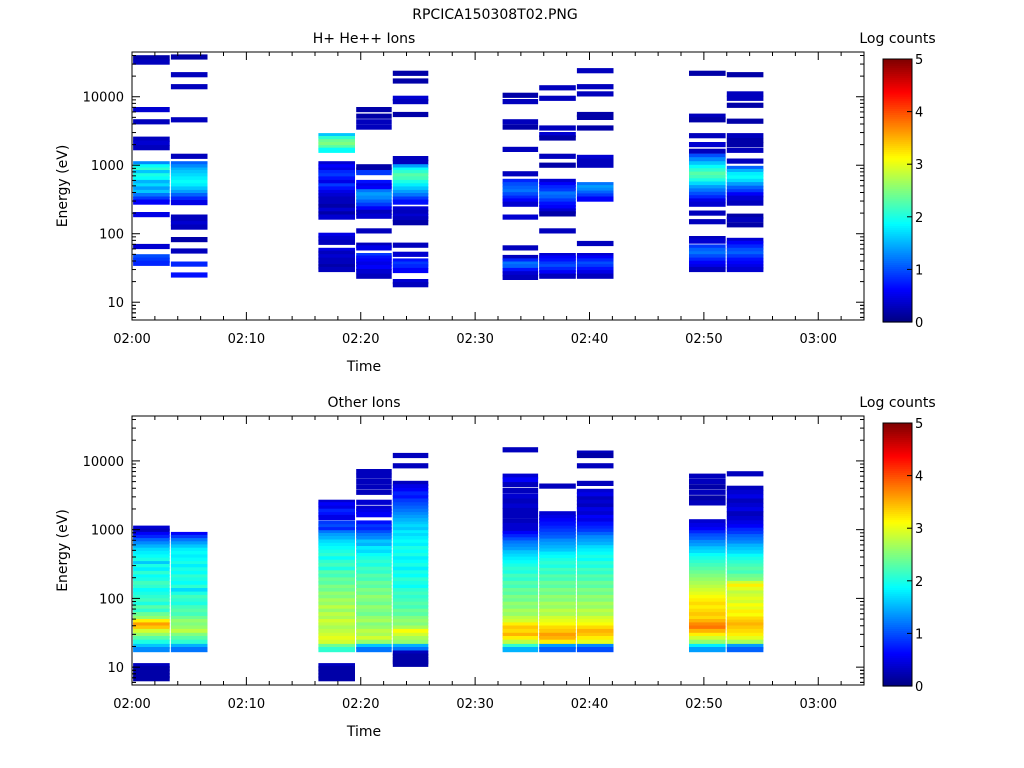 Image resolution: width=1024 pixels, height=768 pixels. What do you see at coordinates (919, 634) in the screenshot?
I see `colorbar-tick-label: 1` at bounding box center [919, 634].